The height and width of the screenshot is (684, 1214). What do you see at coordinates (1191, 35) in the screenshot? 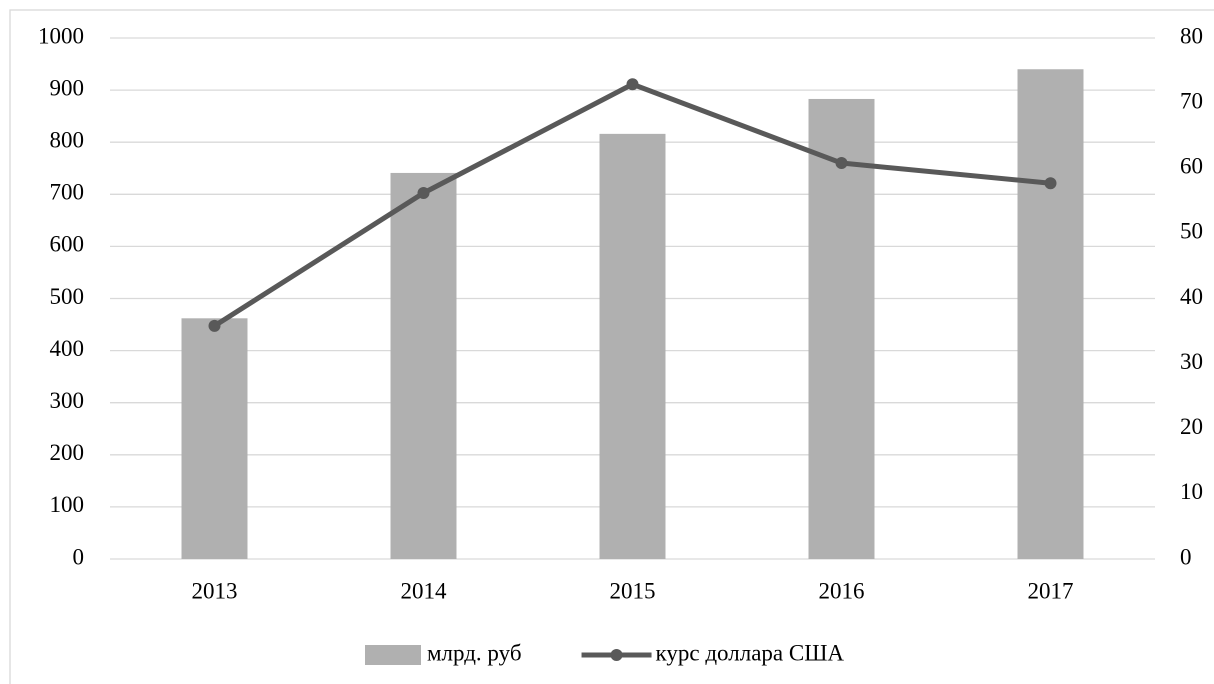
I see `y2-tick-label: 80` at bounding box center [1191, 35].